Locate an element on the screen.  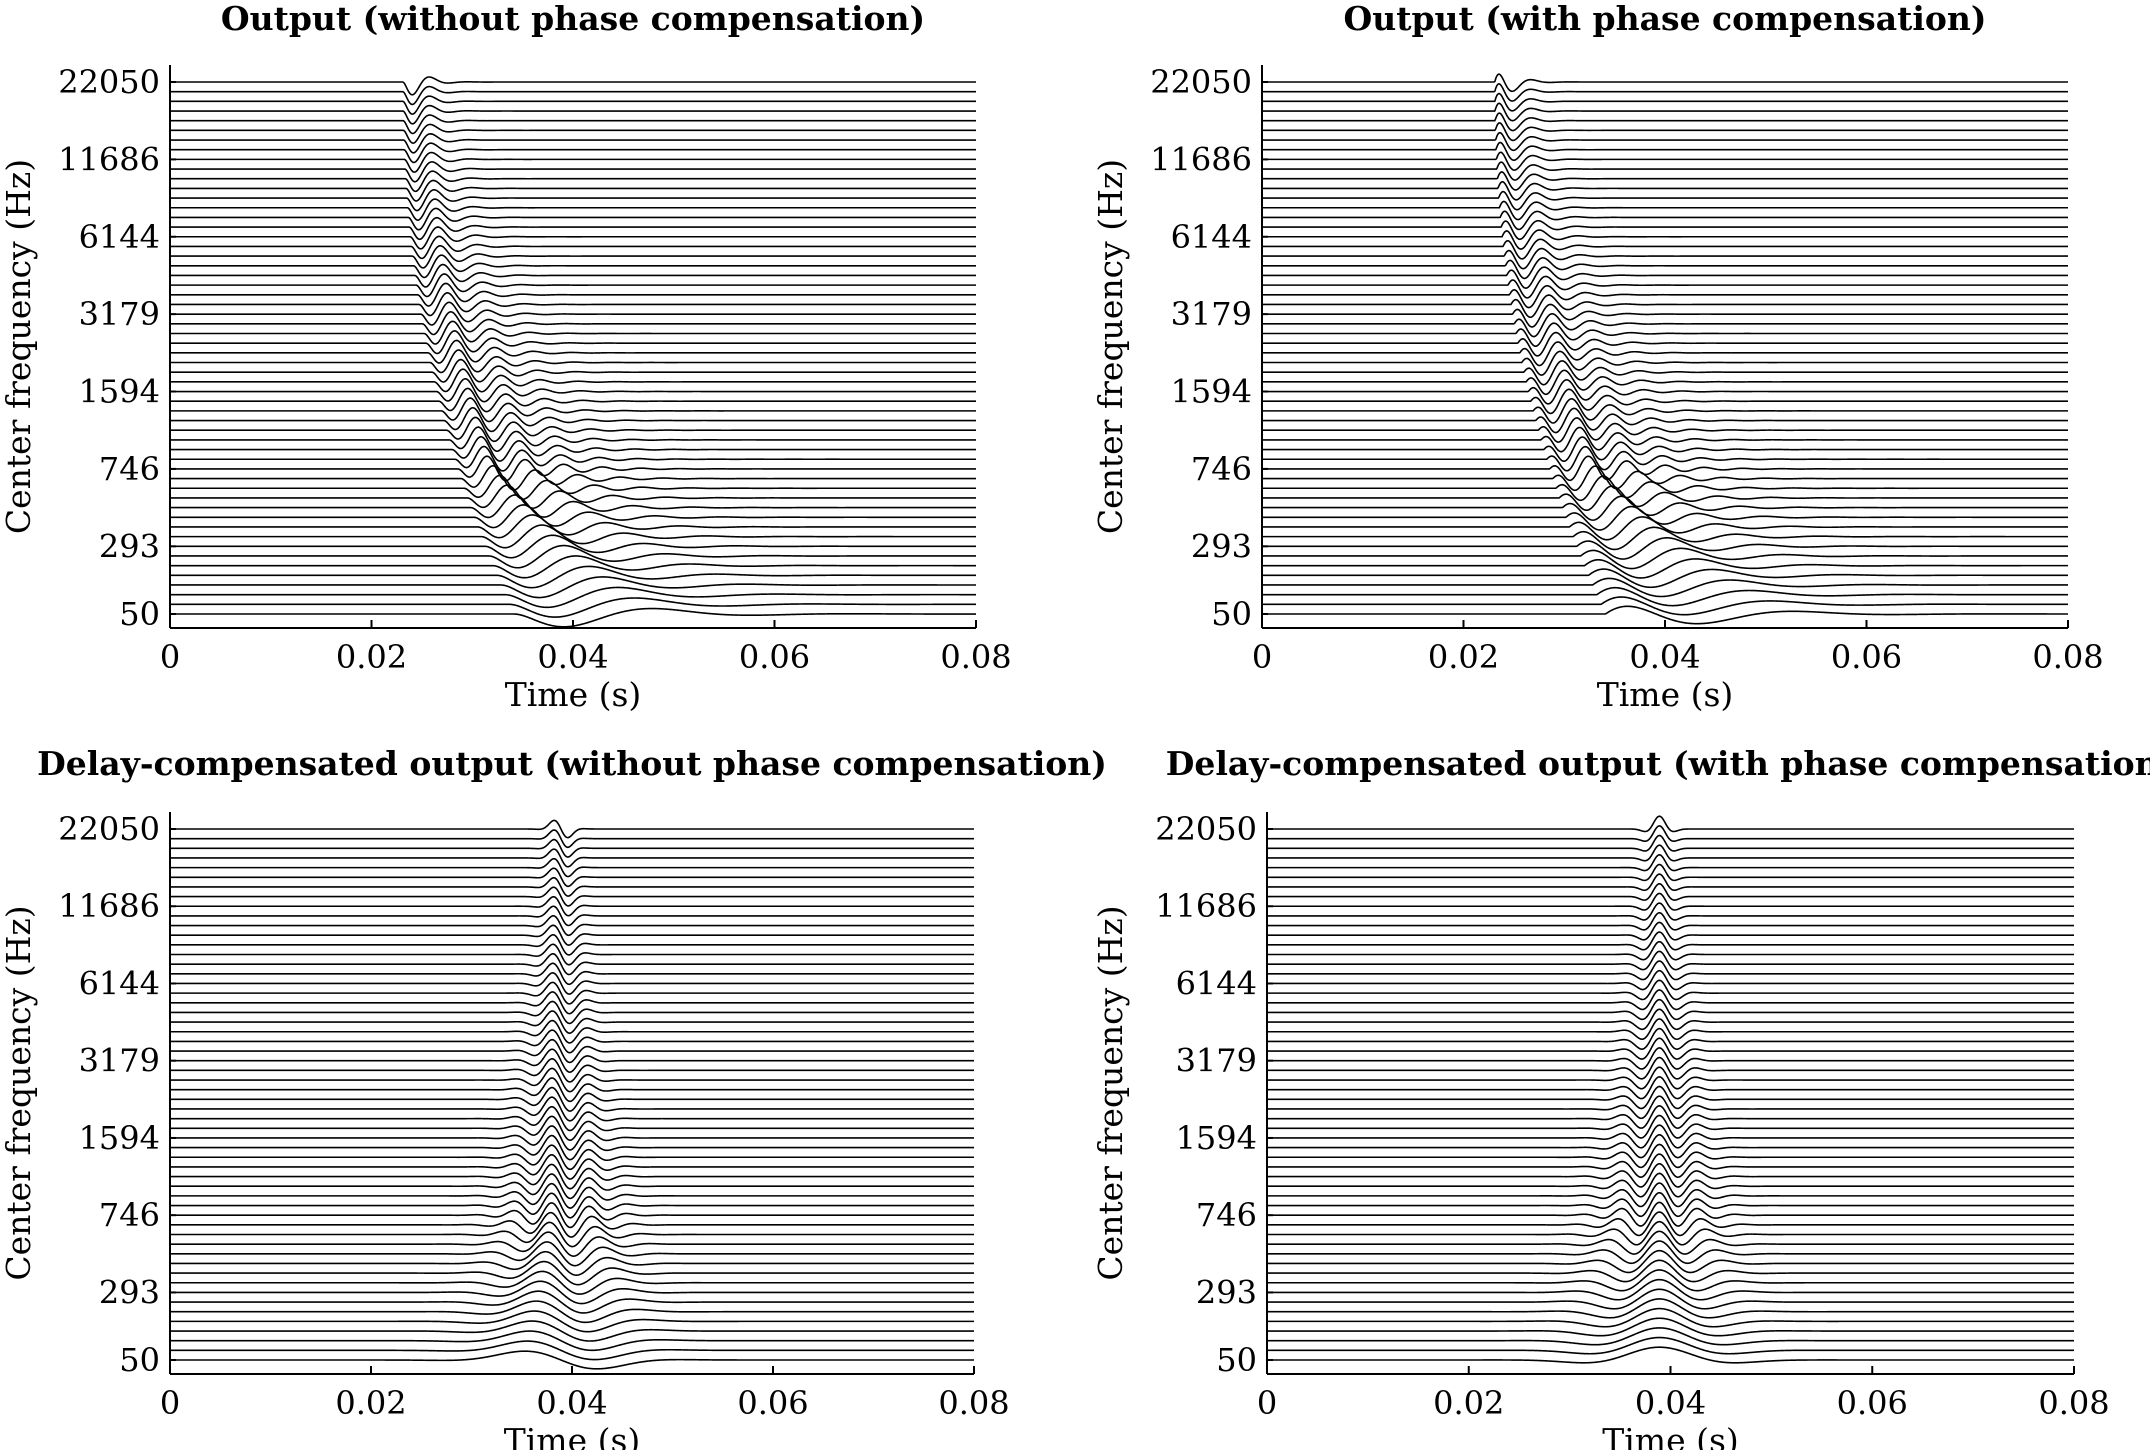
y-tick-label: 293 is located at coordinates (1226, 1292).